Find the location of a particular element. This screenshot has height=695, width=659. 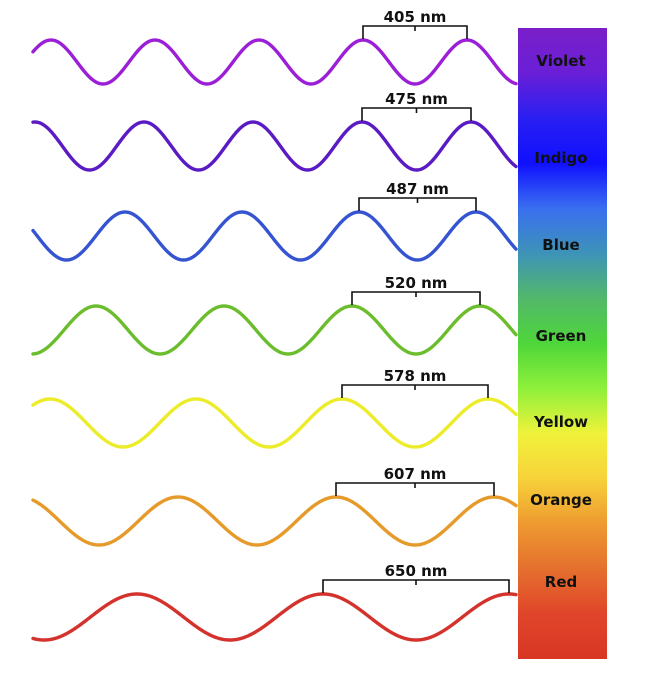

wave-row-red: 650 nm Red is located at coordinates (304, 602).